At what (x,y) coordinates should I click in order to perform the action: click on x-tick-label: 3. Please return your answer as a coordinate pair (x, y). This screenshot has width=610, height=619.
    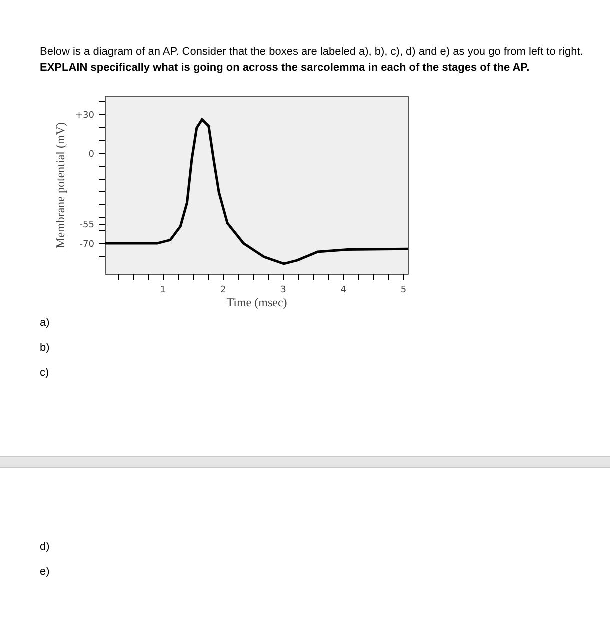
    Looking at the image, I should click on (283, 291).